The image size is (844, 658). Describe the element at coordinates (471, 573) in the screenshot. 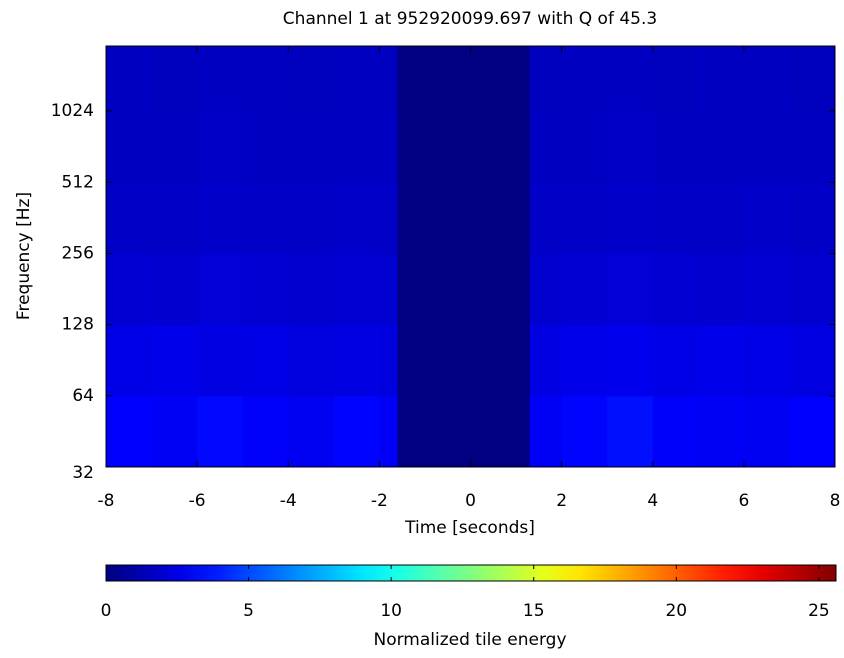

I see `colorbar` at that location.